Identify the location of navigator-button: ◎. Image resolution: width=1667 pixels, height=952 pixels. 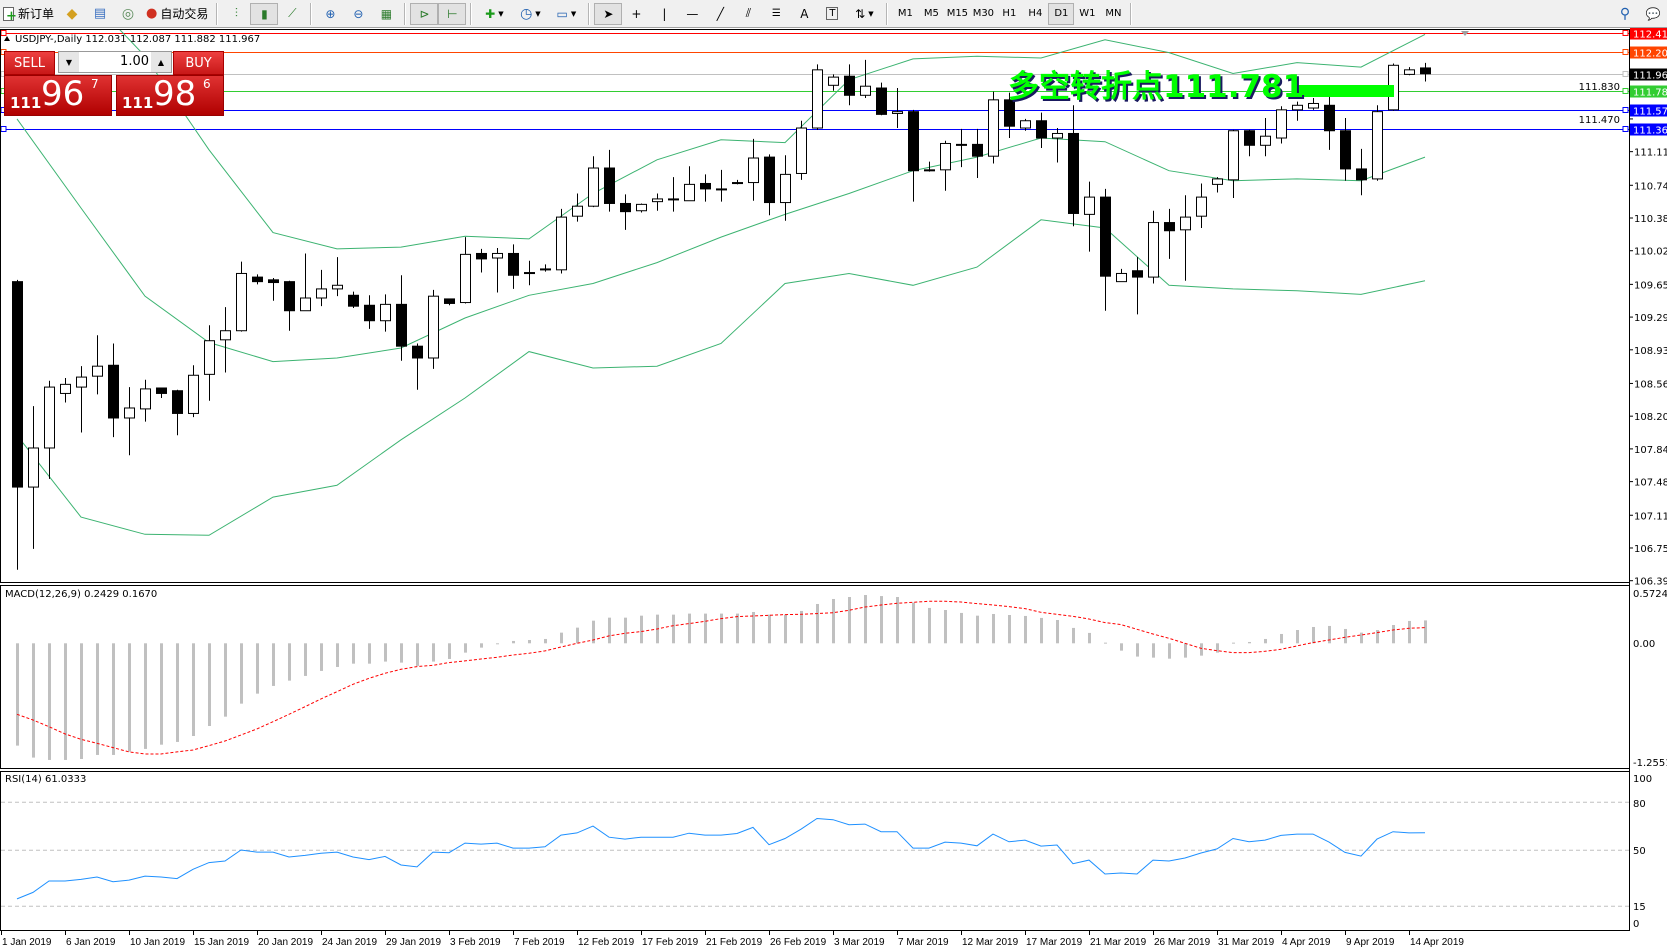
(128, 14).